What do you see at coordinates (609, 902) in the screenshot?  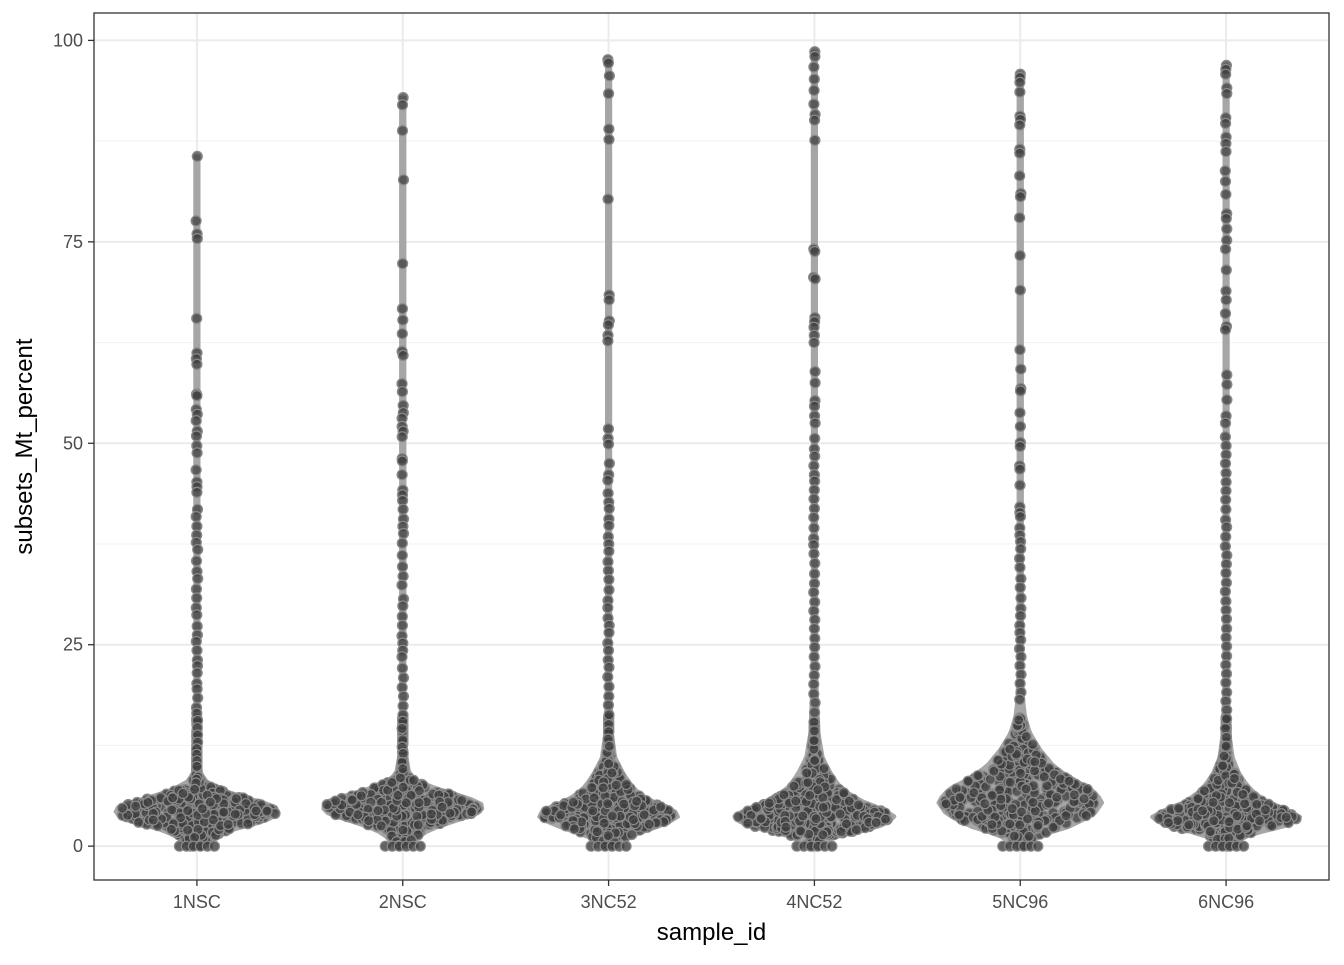 I see `x-tick-label: 3NC52` at bounding box center [609, 902].